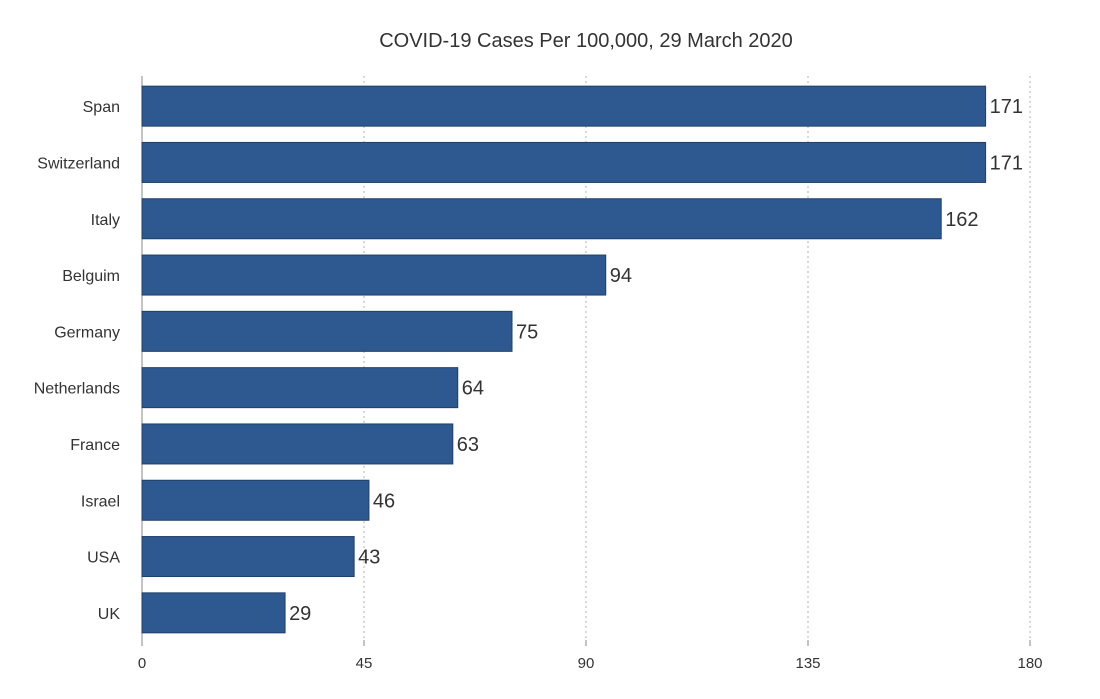  I want to click on x-tick-label: 180, so click(1029, 663).